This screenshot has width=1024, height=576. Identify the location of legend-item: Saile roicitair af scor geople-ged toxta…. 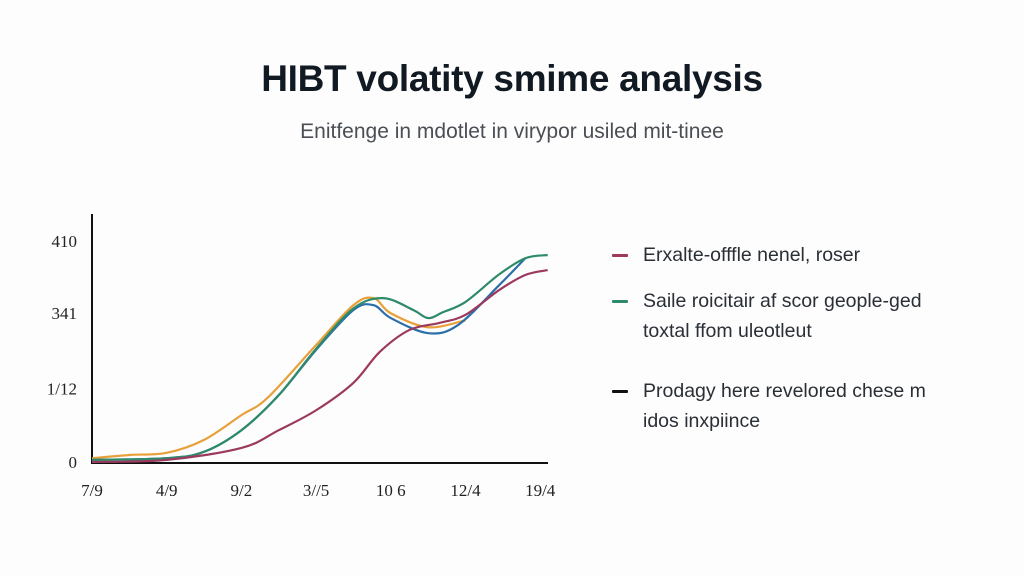
(802, 316).